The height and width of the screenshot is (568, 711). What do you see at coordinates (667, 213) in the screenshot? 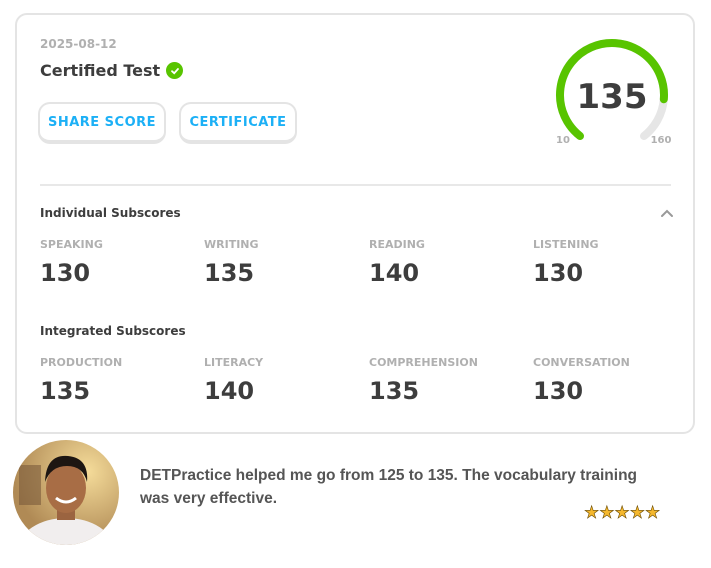
I see `chevron-up-icon` at bounding box center [667, 213].